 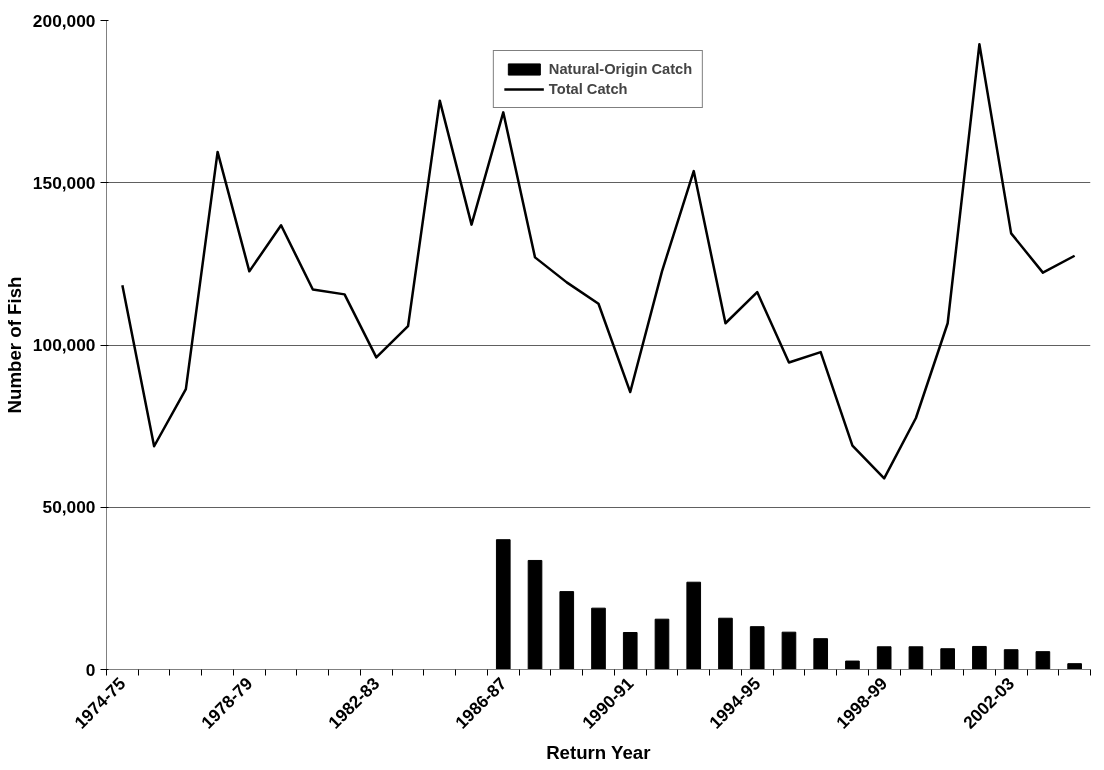 What do you see at coordinates (64, 345) in the screenshot?
I see `y-tick-label: 100,000` at bounding box center [64, 345].